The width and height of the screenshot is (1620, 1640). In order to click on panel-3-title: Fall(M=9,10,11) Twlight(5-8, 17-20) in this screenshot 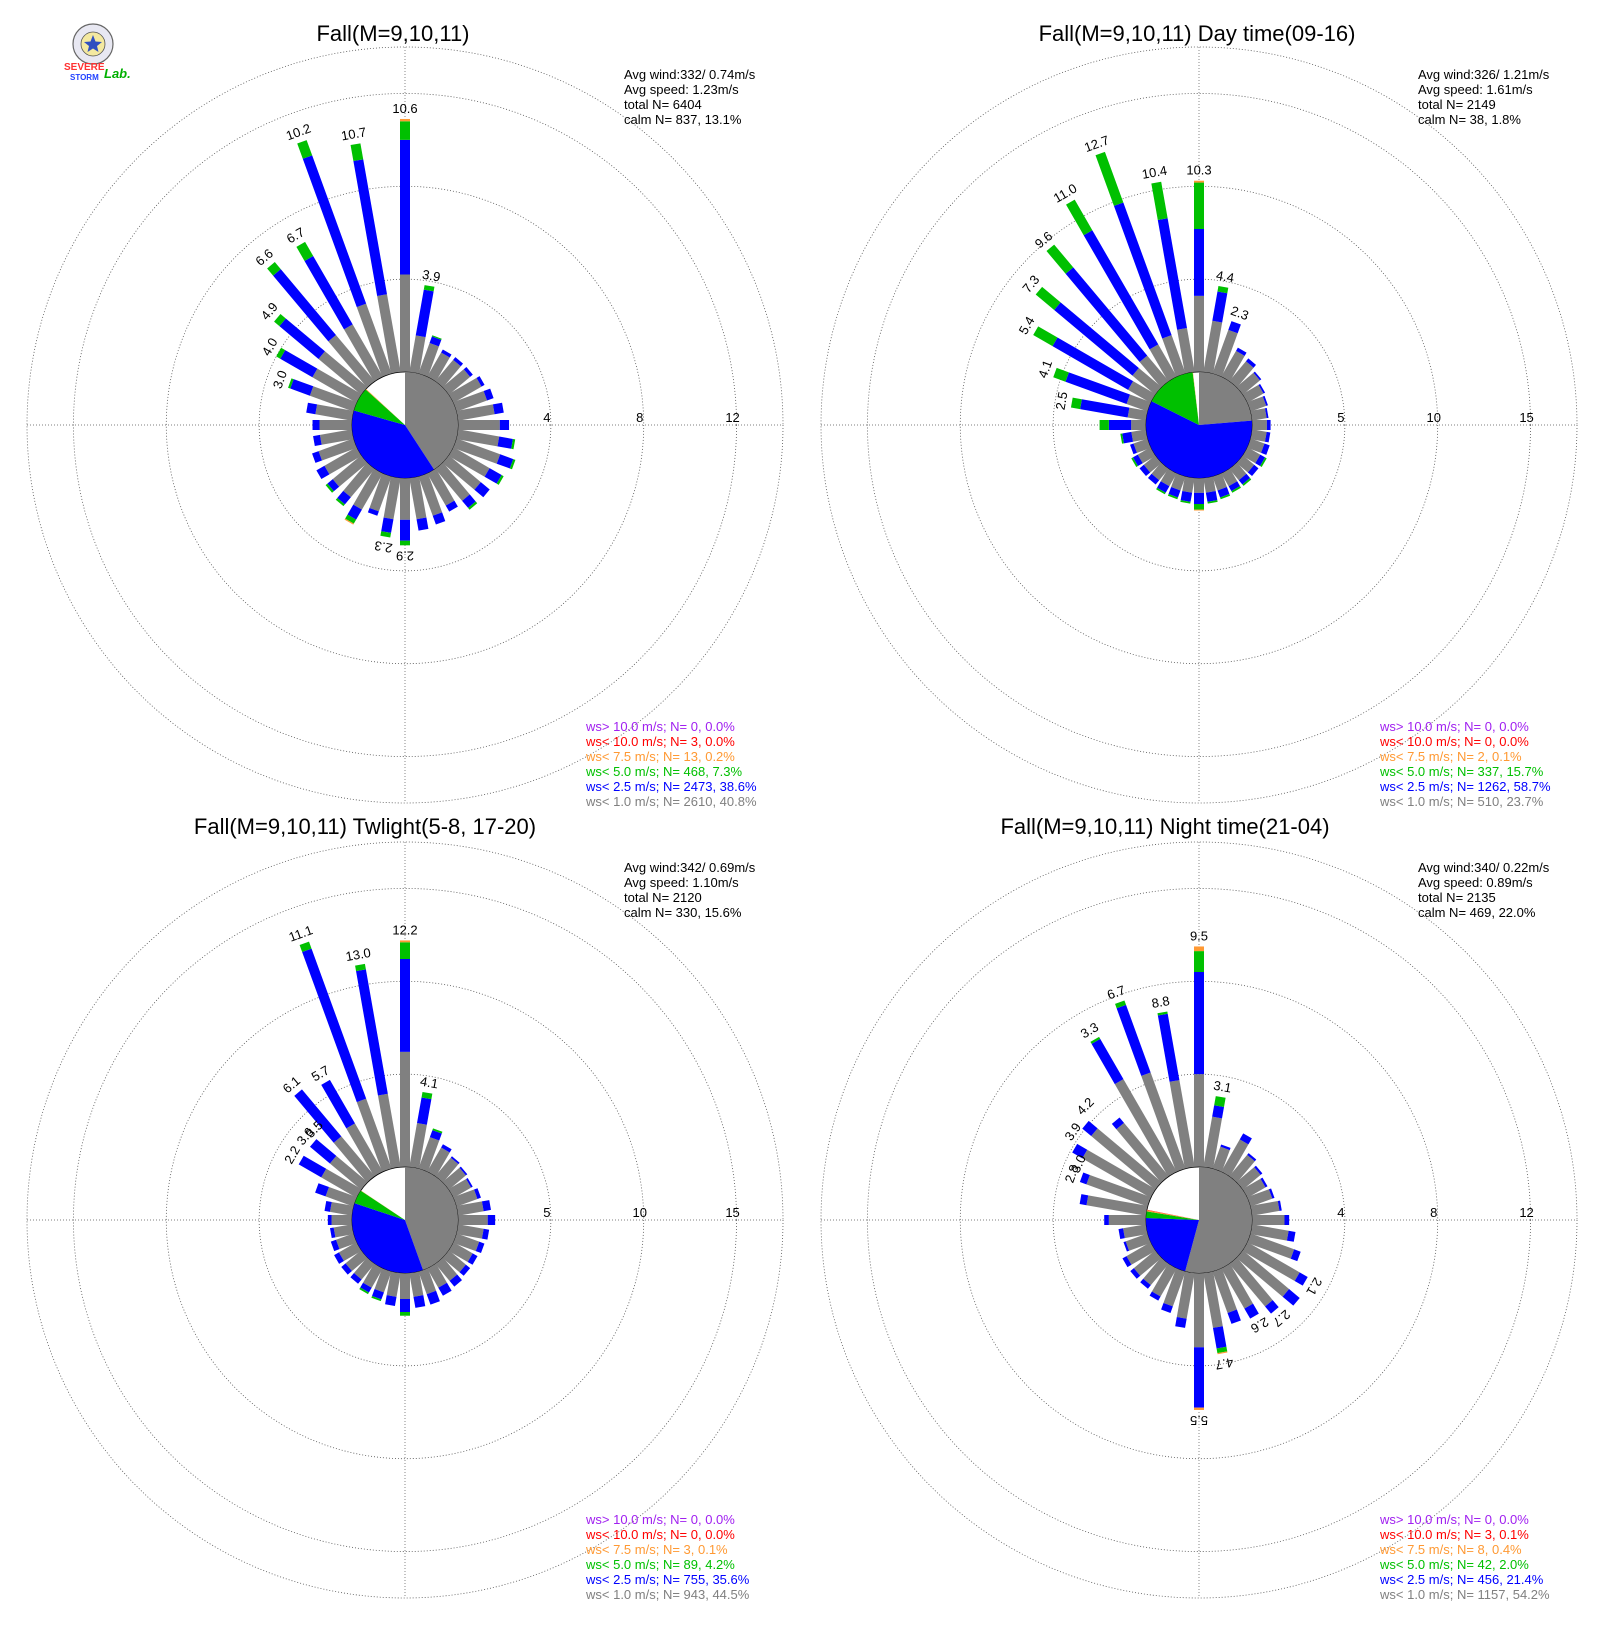, I will do `click(365, 826)`.